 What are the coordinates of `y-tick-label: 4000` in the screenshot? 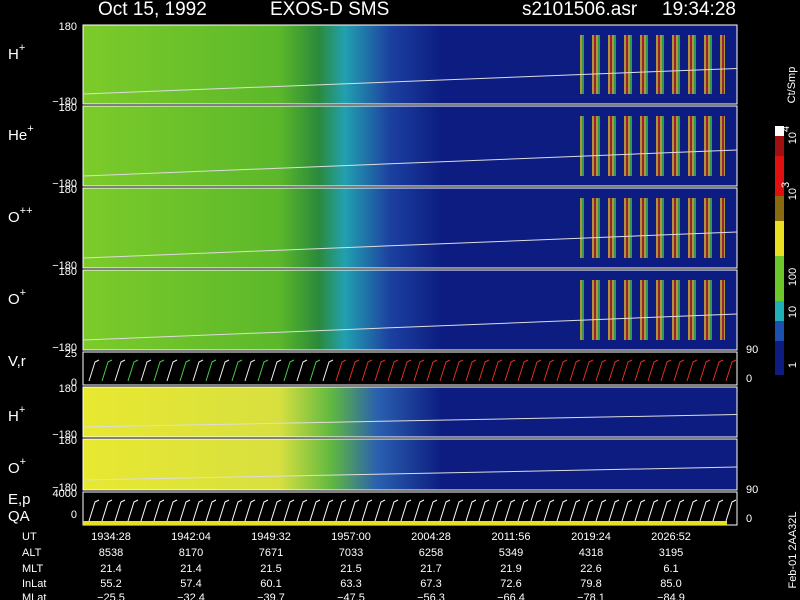 It's located at (65, 494).